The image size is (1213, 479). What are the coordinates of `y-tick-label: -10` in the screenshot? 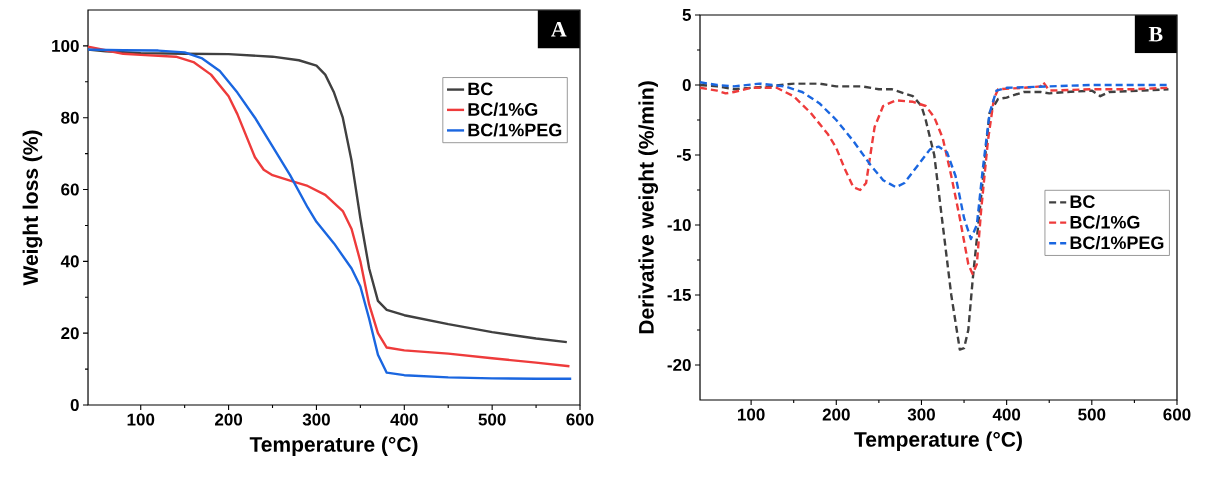 It's located at (679, 225).